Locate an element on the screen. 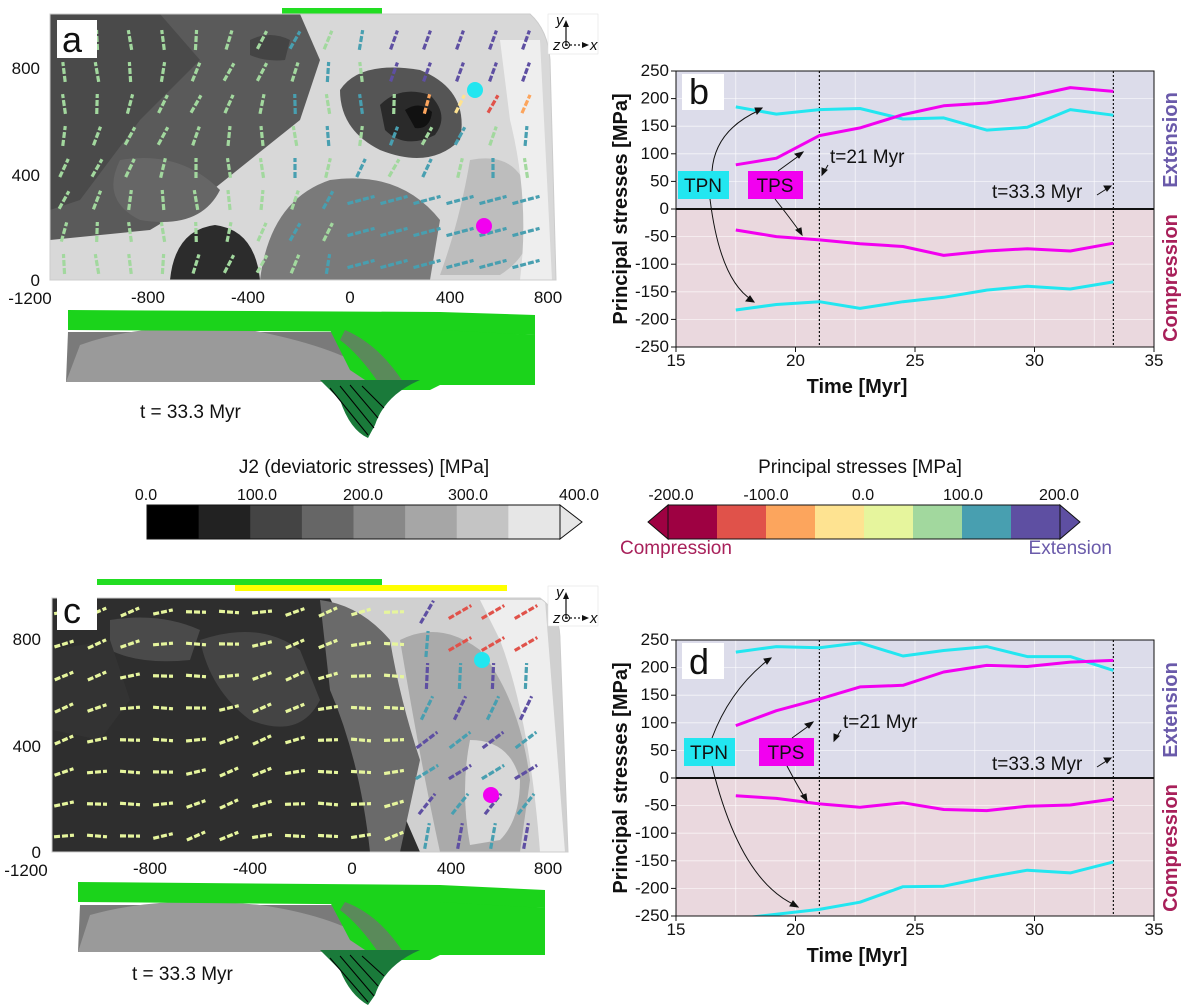 Image resolution: width=1183 pixels, height=1007 pixels. map-ytick: 0 is located at coordinates (36, 852).